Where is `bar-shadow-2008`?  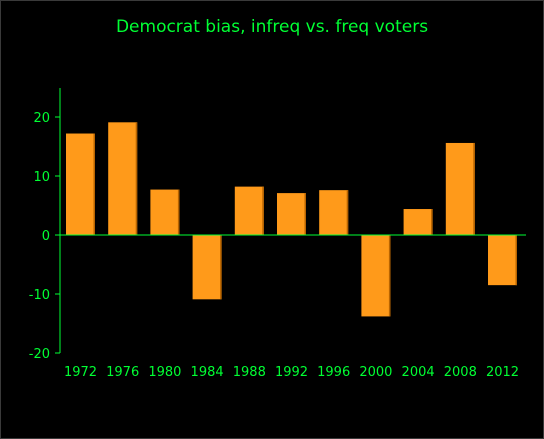 bar-shadow-2008 is located at coordinates (474, 188).